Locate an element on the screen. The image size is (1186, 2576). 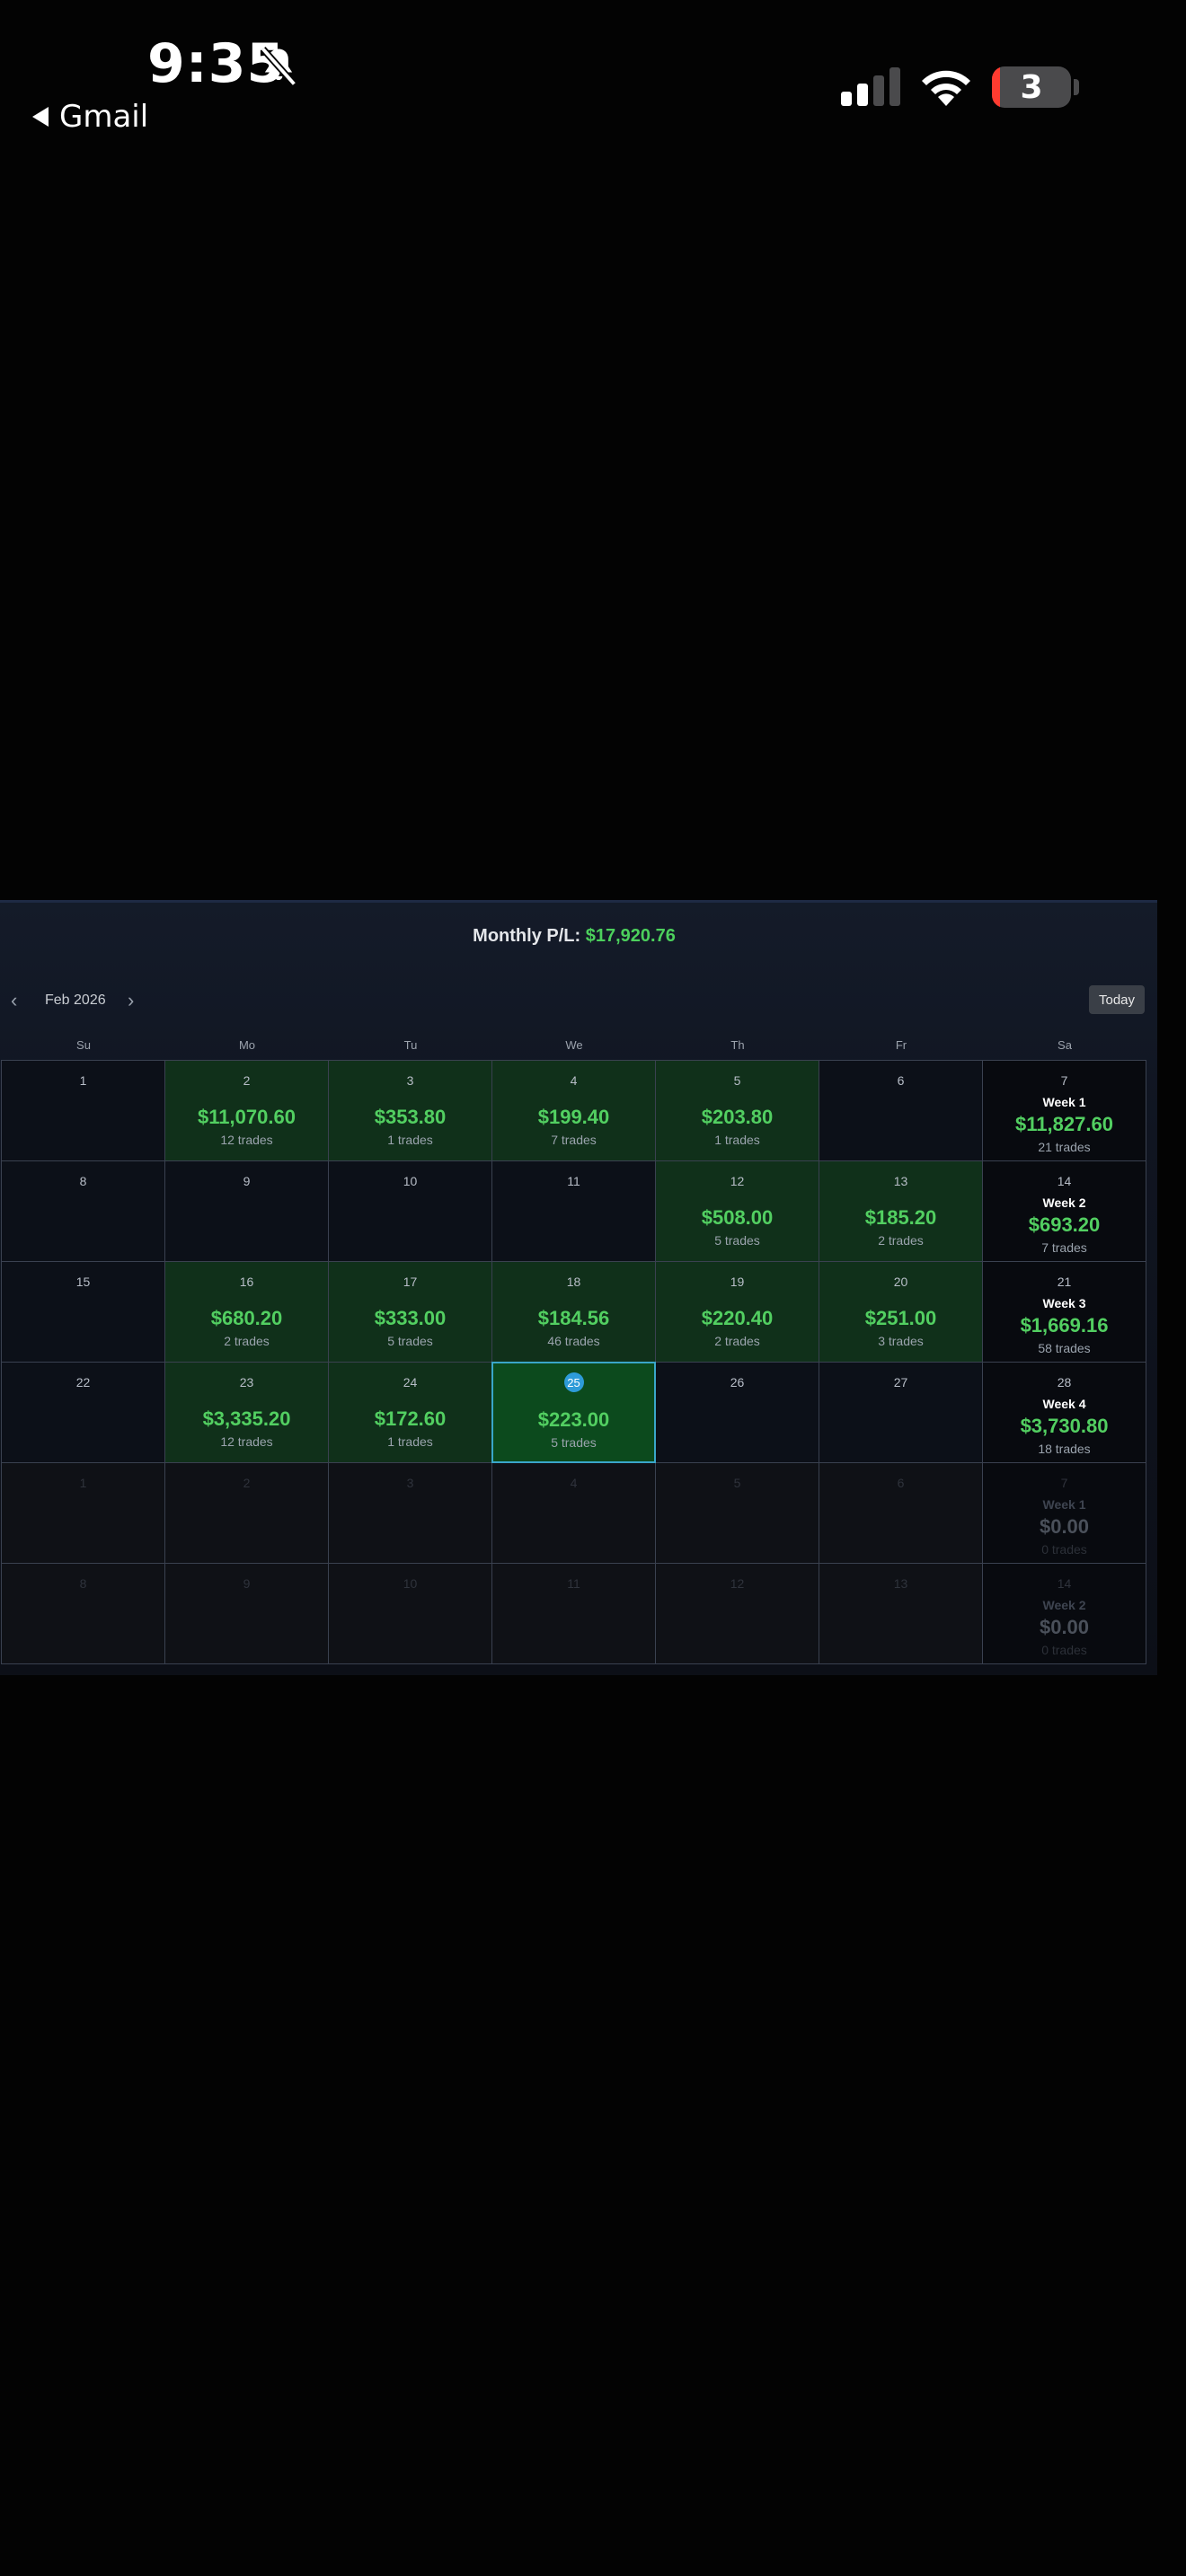
day-pl-value: $184.56 is located at coordinates (573, 1318).